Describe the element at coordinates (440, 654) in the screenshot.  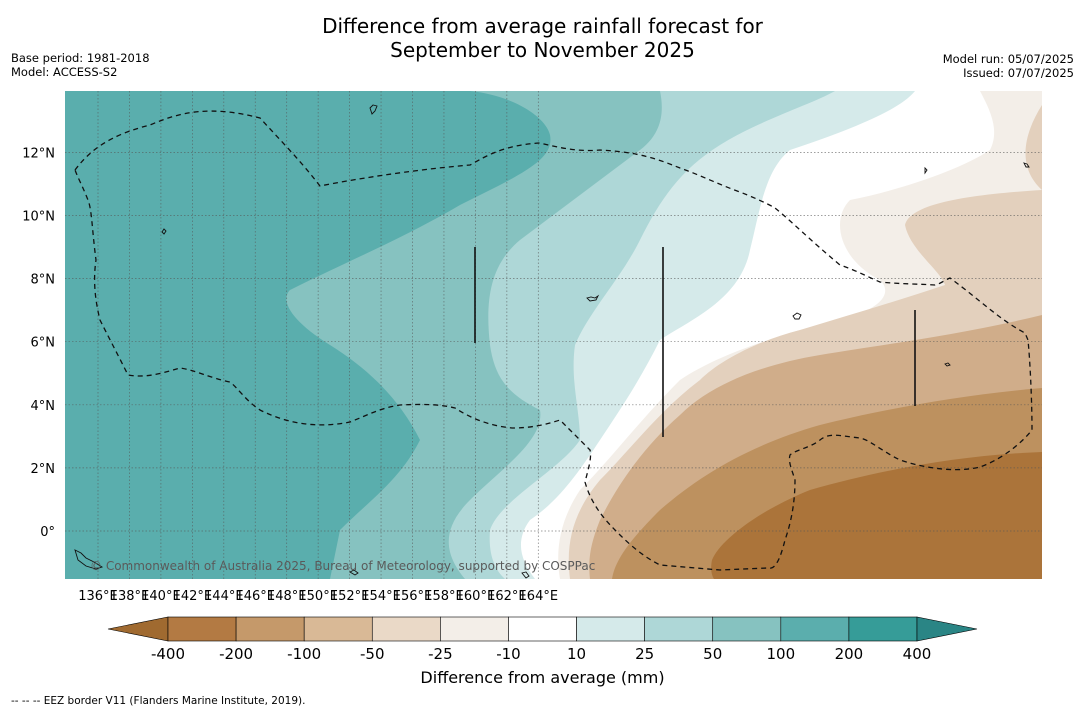
I see `colorbar-tick-label: -25` at that location.